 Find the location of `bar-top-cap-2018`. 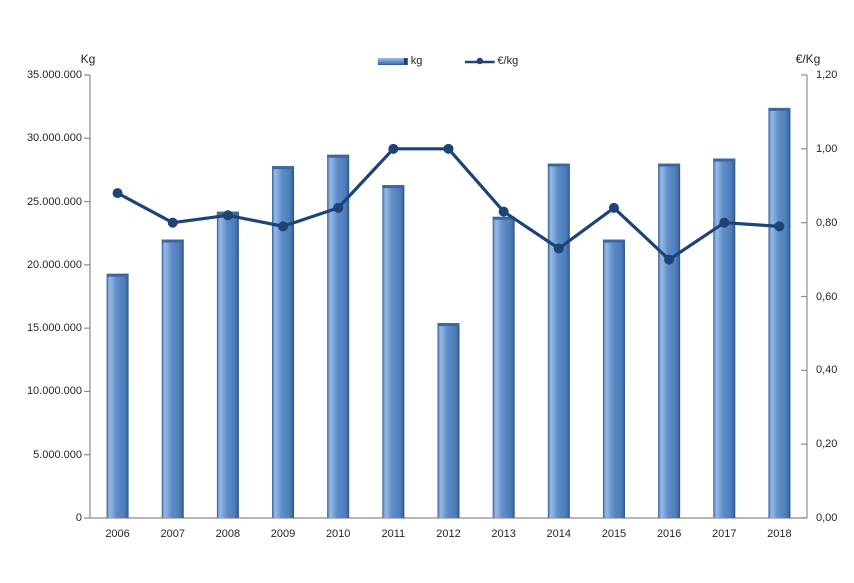

bar-top-cap-2018 is located at coordinates (779, 109).